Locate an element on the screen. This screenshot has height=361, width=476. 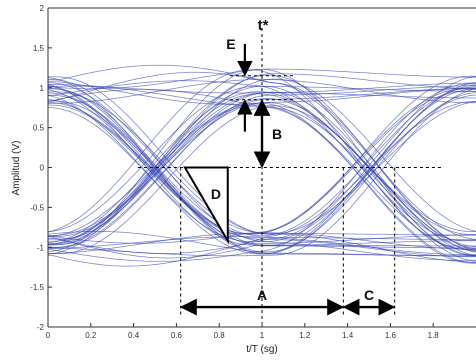
x-tick-label: 0.4 is located at coordinates (134, 335).